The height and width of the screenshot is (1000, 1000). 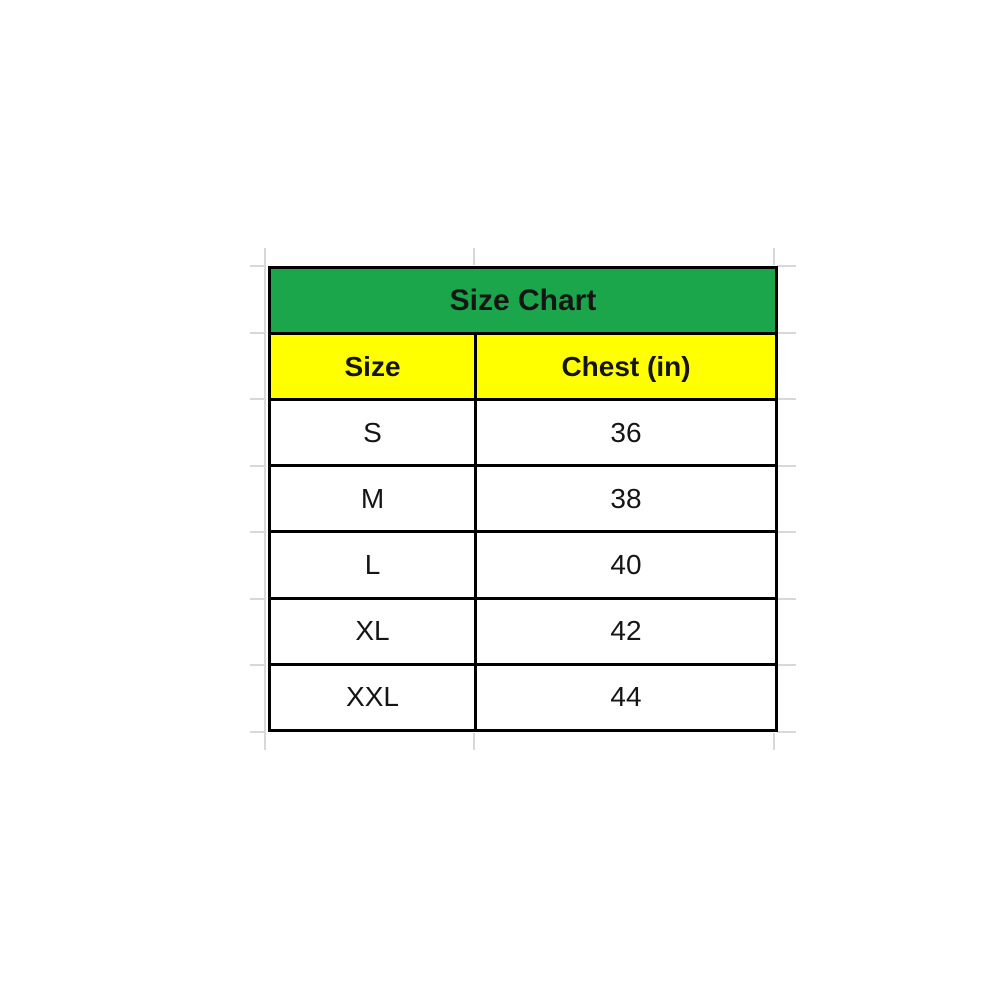 I want to click on size-cell: M, so click(x=372, y=499).